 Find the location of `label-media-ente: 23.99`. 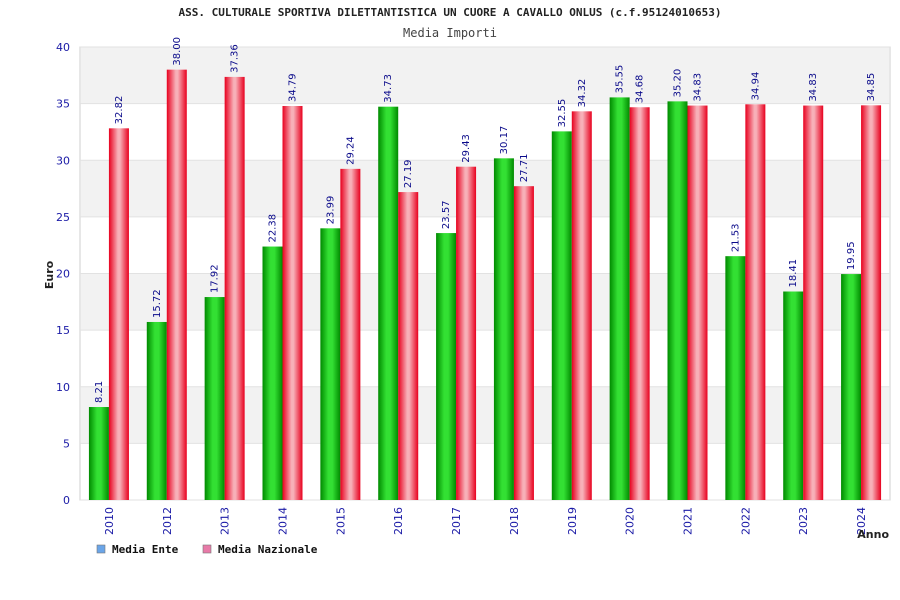

label-media-ente: 23.99 is located at coordinates (330, 210).